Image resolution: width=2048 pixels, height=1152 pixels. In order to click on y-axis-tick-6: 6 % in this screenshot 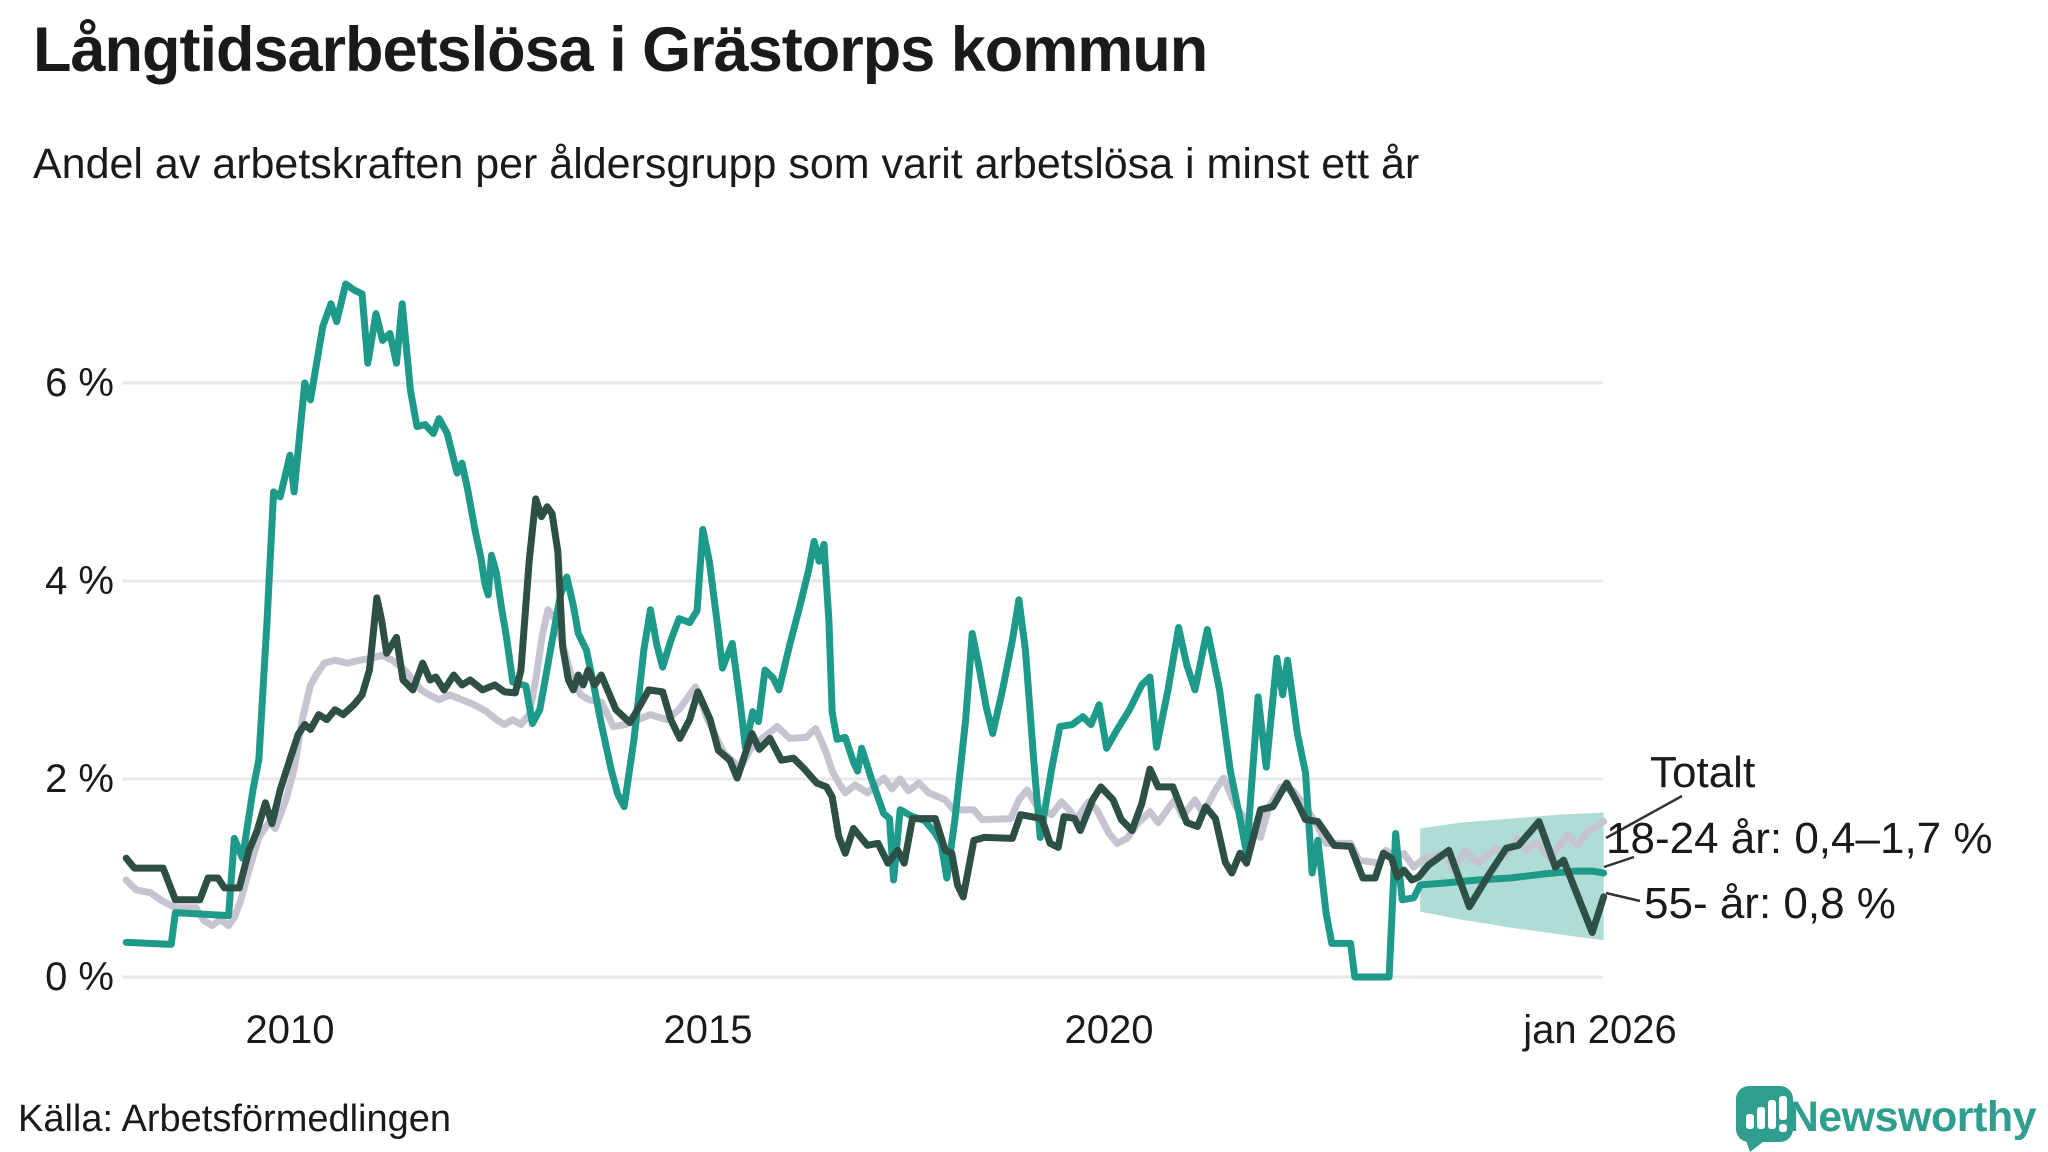, I will do `click(79, 383)`.